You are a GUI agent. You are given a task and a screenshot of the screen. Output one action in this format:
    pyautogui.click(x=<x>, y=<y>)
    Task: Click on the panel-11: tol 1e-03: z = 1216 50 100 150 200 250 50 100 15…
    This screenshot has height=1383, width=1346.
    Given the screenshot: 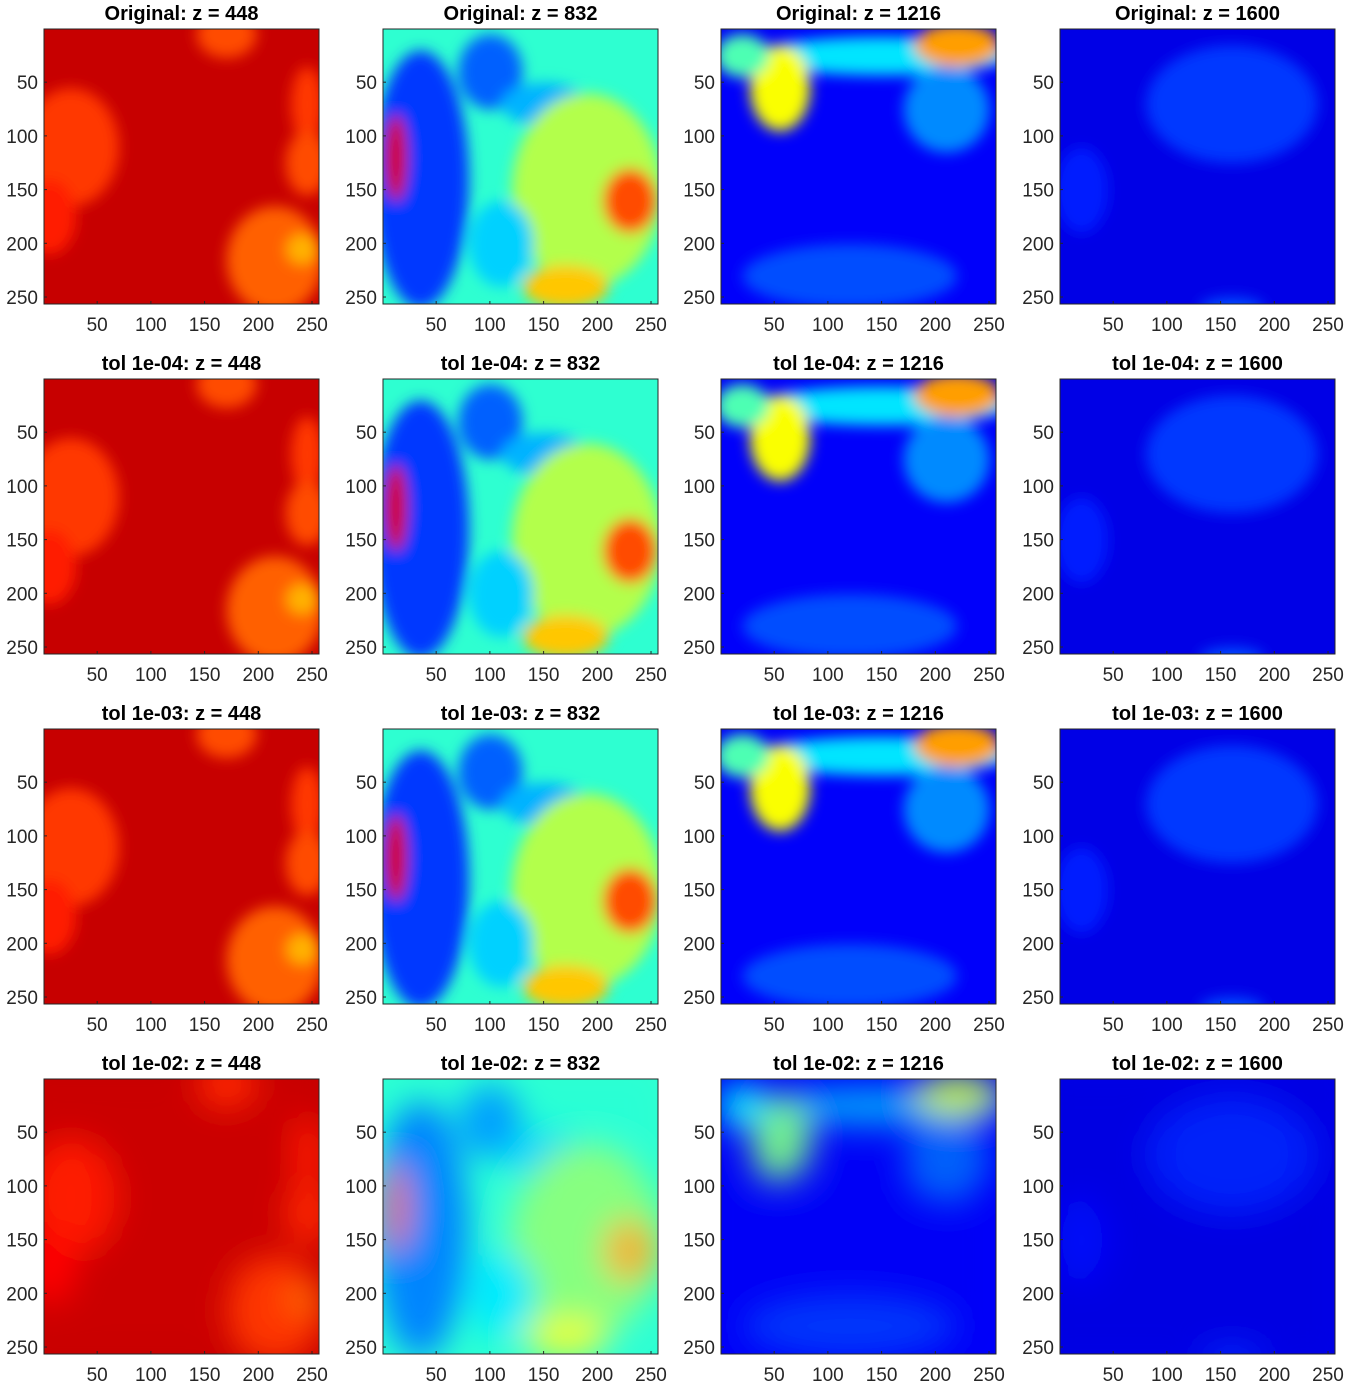 What is the action you would take?
    pyautogui.click(x=844, y=869)
    